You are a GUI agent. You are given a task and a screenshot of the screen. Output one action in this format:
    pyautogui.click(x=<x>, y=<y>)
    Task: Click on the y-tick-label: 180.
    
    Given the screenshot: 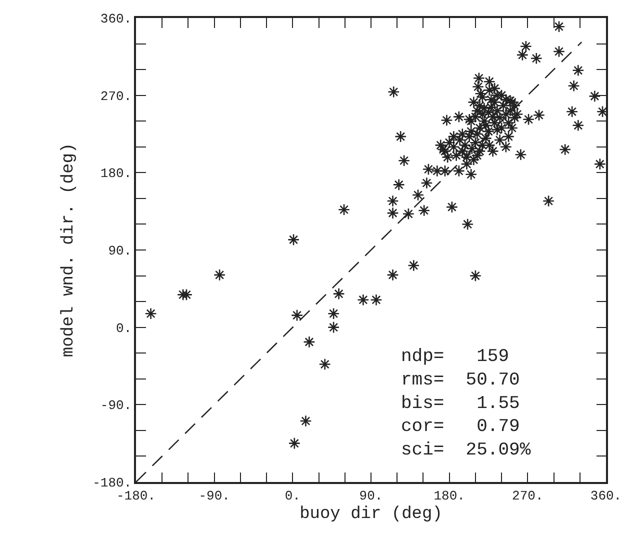 What is the action you would take?
    pyautogui.click(x=116, y=174)
    